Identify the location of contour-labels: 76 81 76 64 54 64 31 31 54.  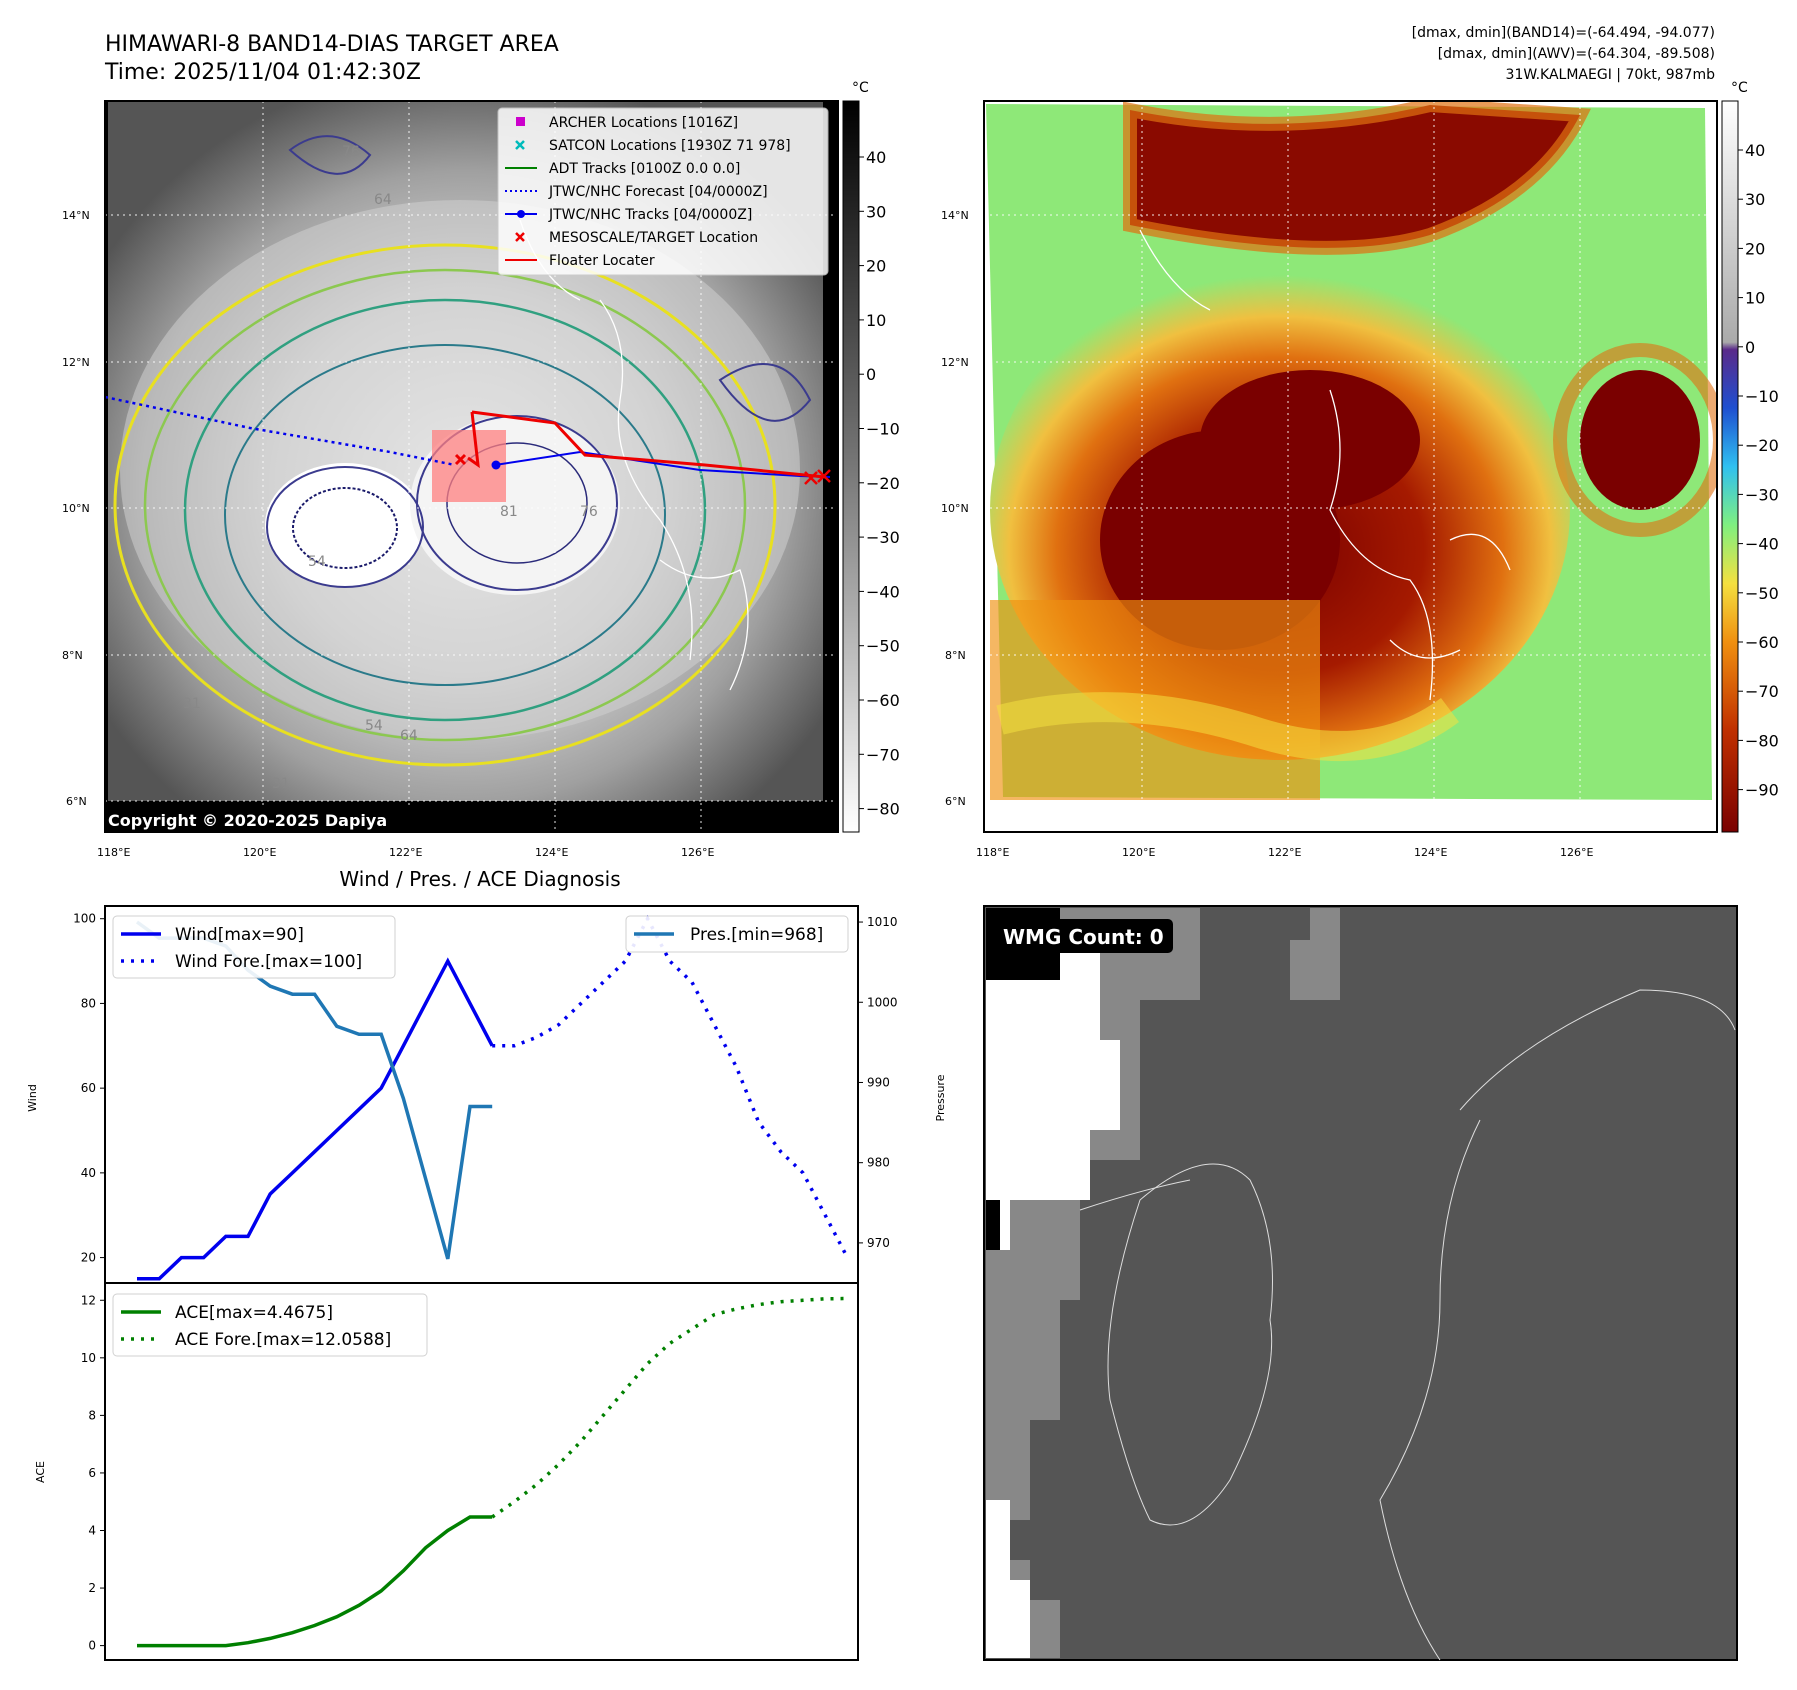
(390, 468).